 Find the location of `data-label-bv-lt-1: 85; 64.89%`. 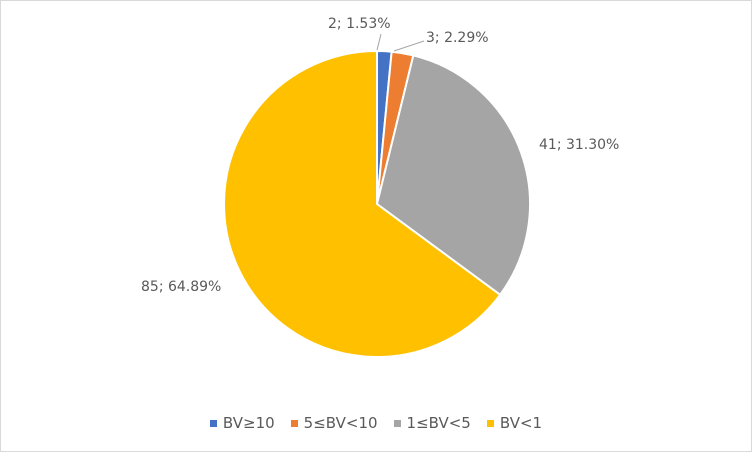

data-label-bv-lt-1: 85; 64.89% is located at coordinates (181, 287).